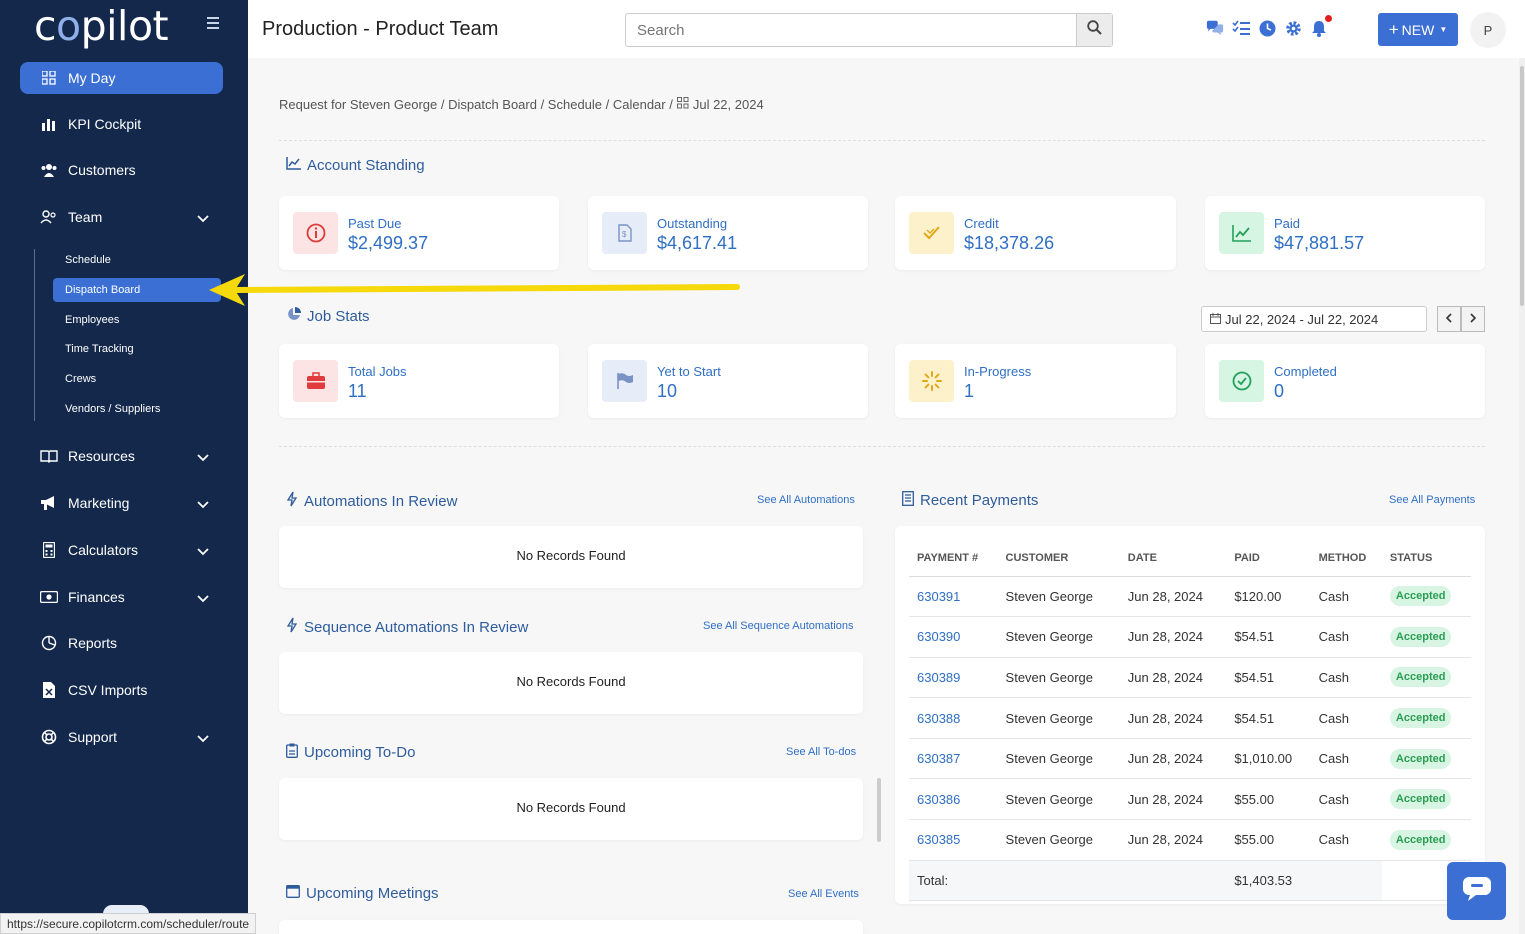  What do you see at coordinates (121, 217) in the screenshot?
I see `sidebar-item-team: Team` at bounding box center [121, 217].